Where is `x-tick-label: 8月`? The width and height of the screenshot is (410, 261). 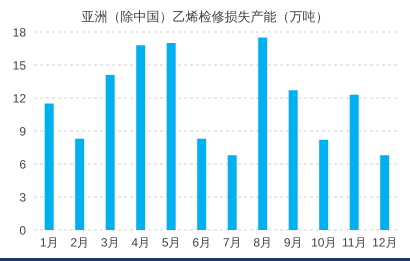 x-tick-label: 8月 is located at coordinates (262, 243).